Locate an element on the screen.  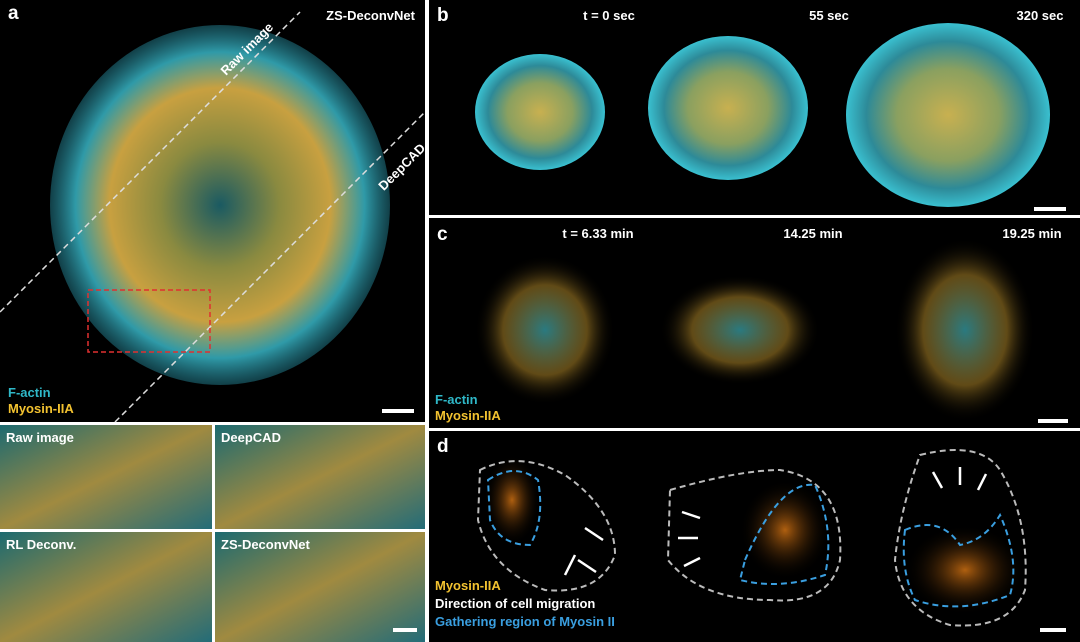
legend-label: Gathering region of Myosin II is located at coordinates (525, 621).